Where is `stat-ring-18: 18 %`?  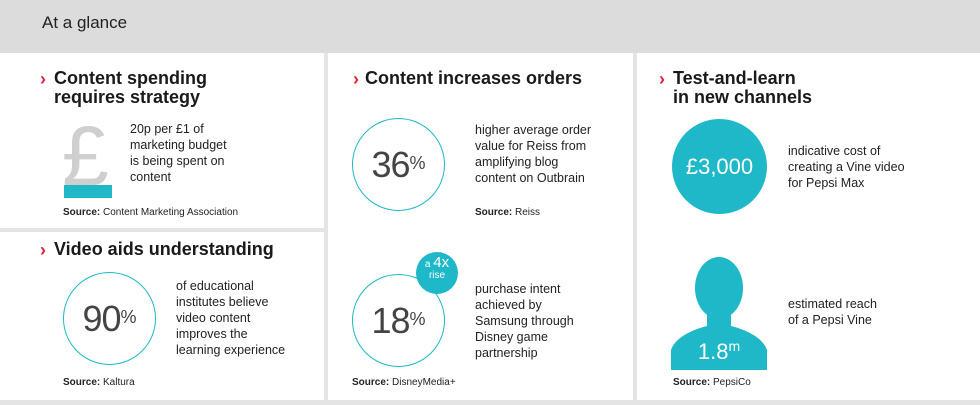 stat-ring-18: 18 % is located at coordinates (398, 320).